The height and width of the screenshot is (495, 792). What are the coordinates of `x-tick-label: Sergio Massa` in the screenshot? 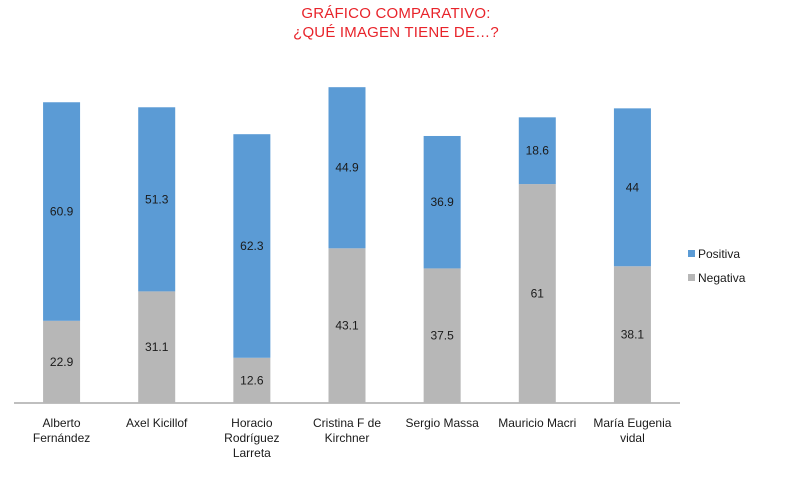 It's located at (442, 423).